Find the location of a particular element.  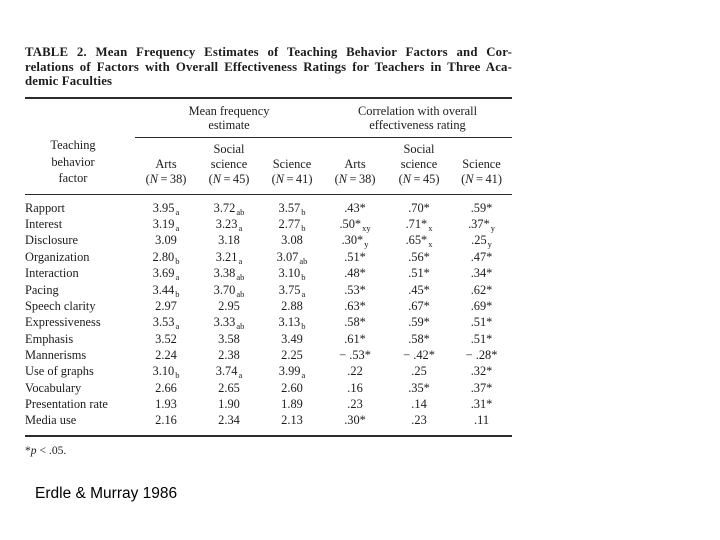

value-cell: 1.89 is located at coordinates (292, 403).